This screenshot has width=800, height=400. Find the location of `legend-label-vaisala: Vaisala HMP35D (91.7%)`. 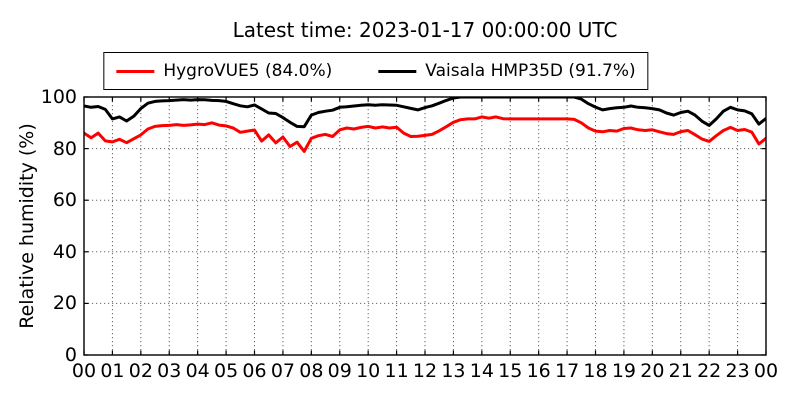

legend-label-vaisala: Vaisala HMP35D (91.7%) is located at coordinates (530, 71).